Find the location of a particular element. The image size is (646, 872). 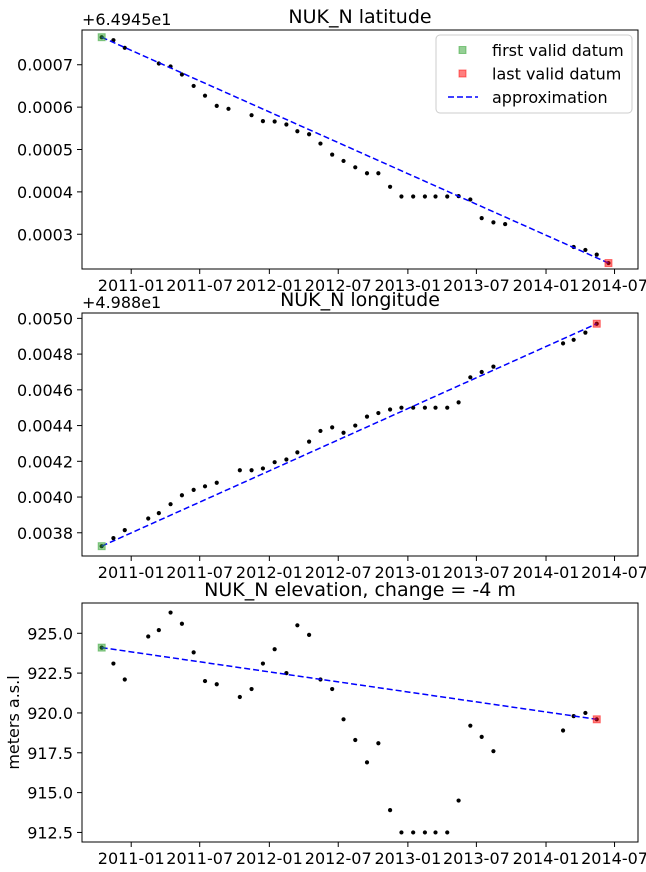

y-tick-label: 922.5 is located at coordinates (50, 673).